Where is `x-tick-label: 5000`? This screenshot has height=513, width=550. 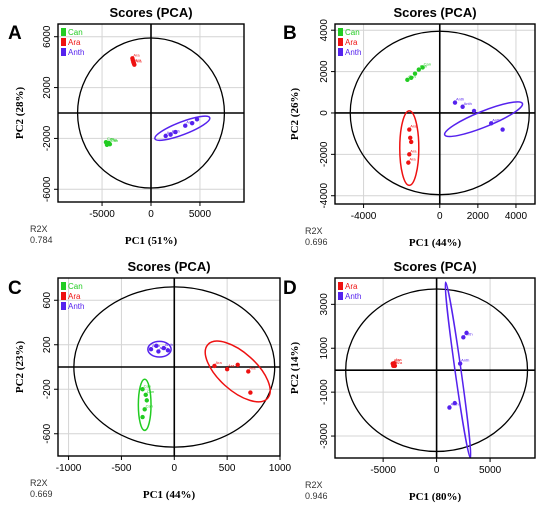
x-tick-label: 5000 is located at coordinates (200, 214).